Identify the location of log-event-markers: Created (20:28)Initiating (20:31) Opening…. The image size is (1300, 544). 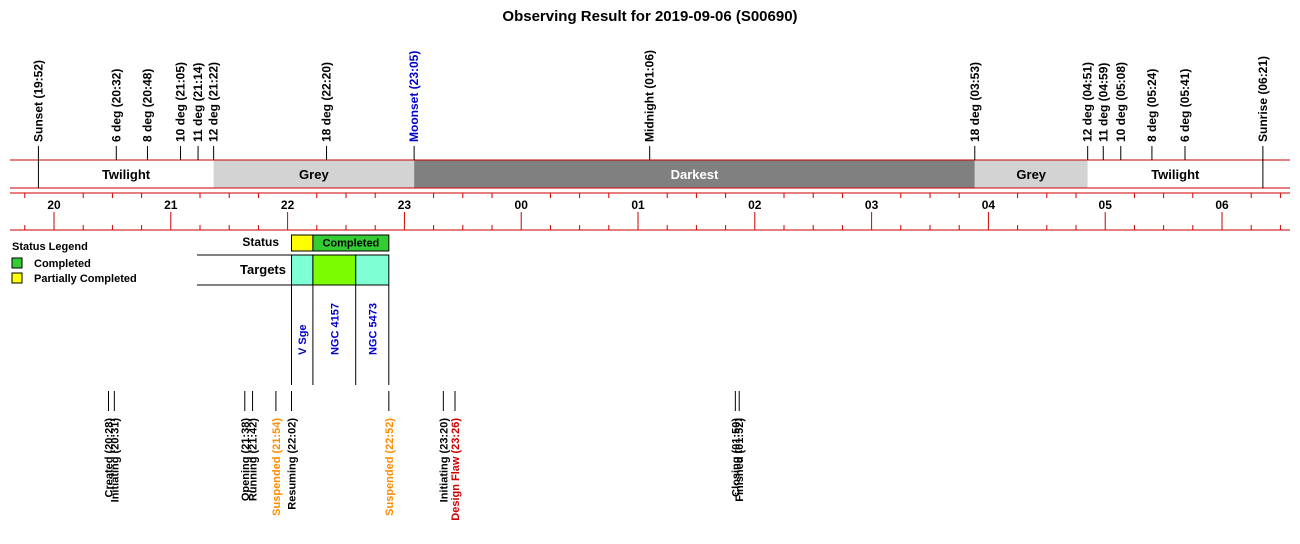
(425, 456).